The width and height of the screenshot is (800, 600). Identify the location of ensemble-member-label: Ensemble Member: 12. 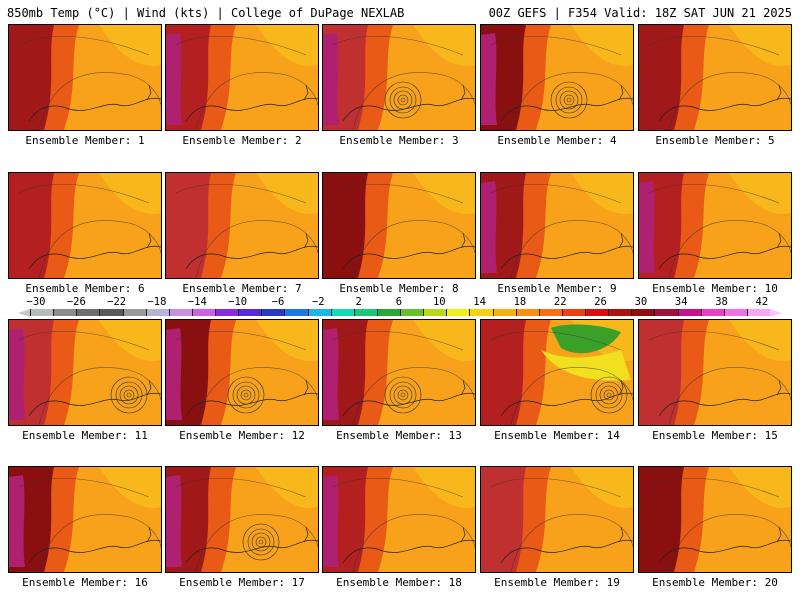
(242, 435).